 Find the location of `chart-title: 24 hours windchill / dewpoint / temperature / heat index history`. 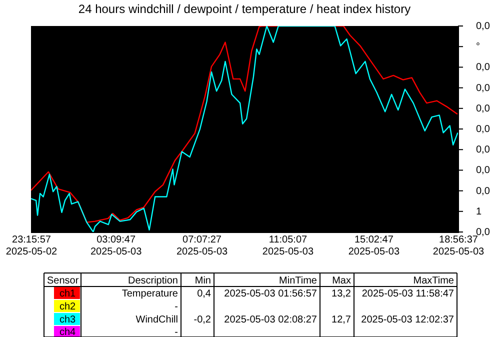

chart-title: 24 hours windchill / dewpoint / temperature / heat index history is located at coordinates (244, 9).